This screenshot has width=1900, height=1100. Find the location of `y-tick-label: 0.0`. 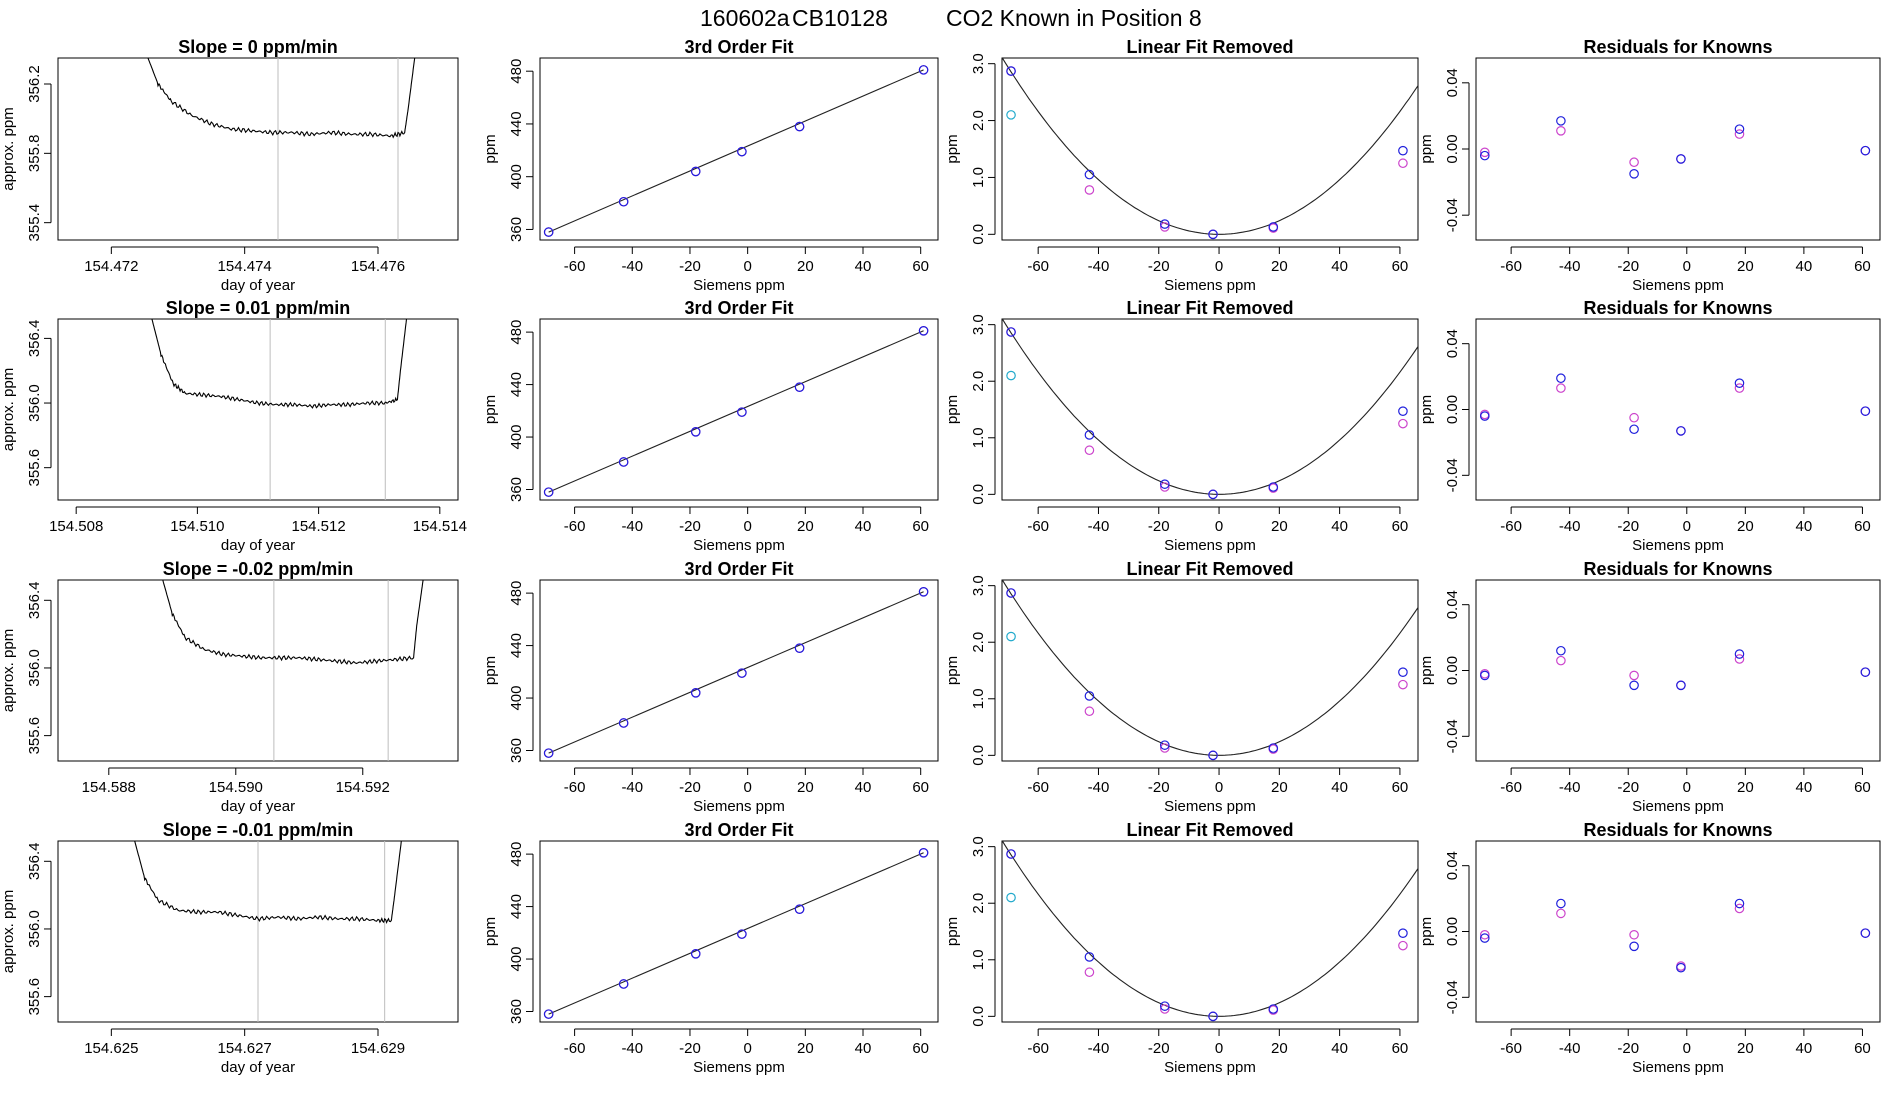

y-tick-label: 0.0 is located at coordinates (978, 755).